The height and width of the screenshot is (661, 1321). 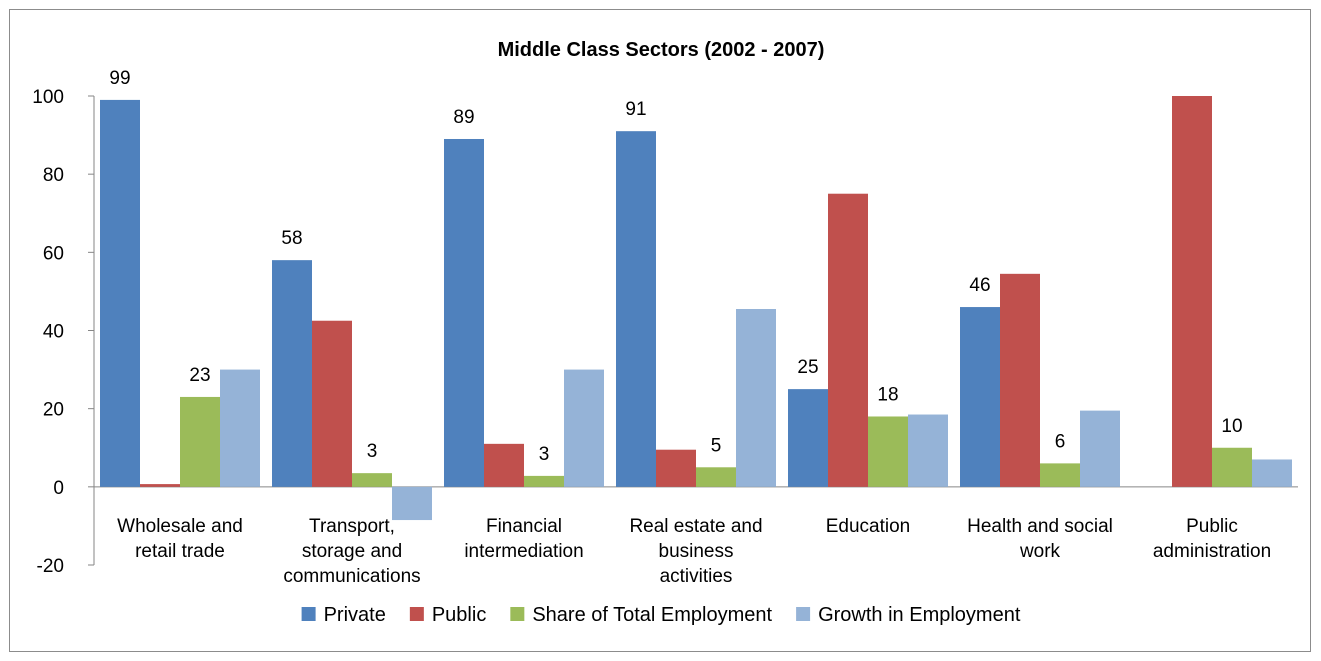 I want to click on category-label: intermediation, so click(x=523, y=551).